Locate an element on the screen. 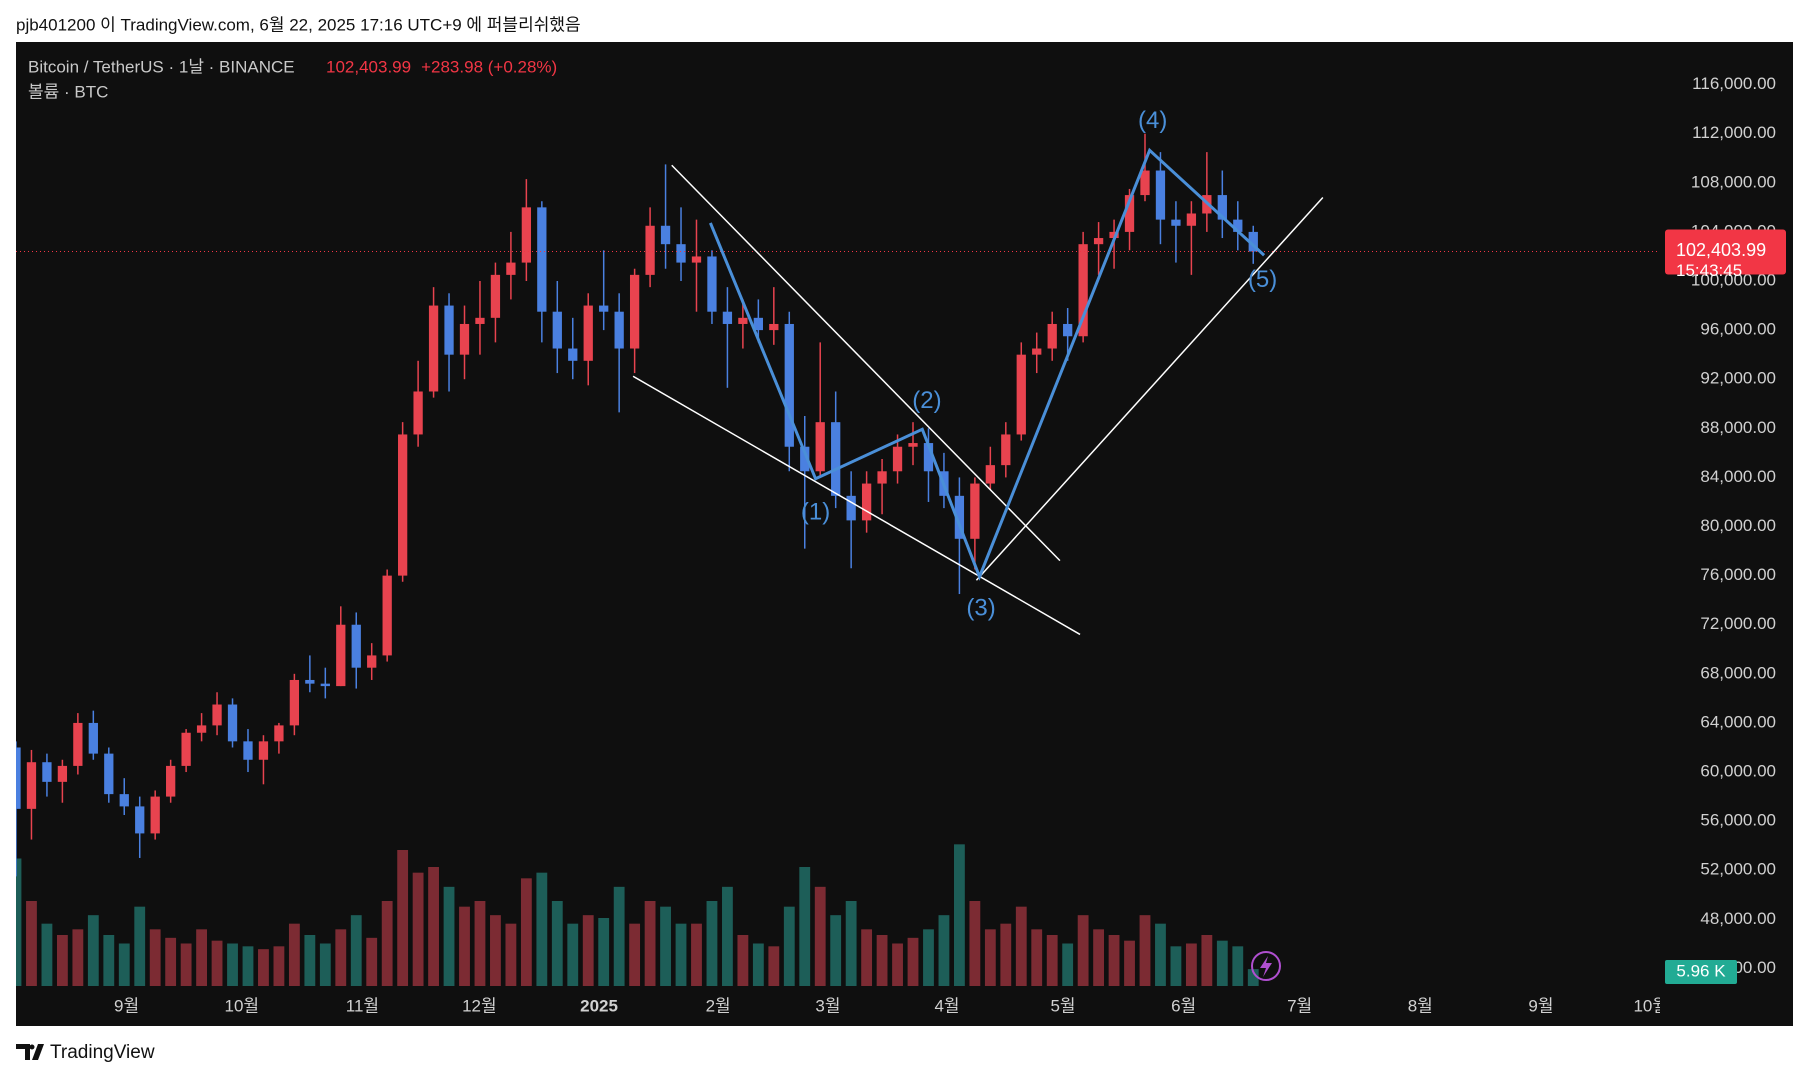 This screenshot has height=1080, width=1808. logo-mark is located at coordinates (30, 1052).